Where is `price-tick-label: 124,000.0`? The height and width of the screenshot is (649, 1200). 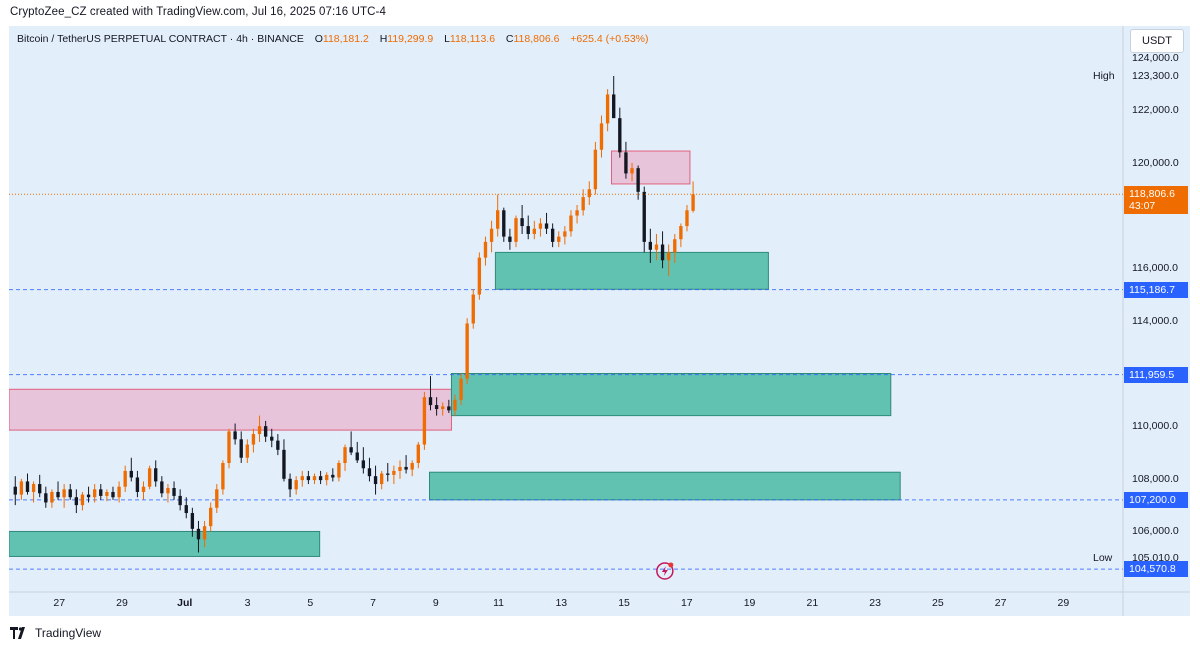 price-tick-label: 124,000.0 is located at coordinates (1155, 57).